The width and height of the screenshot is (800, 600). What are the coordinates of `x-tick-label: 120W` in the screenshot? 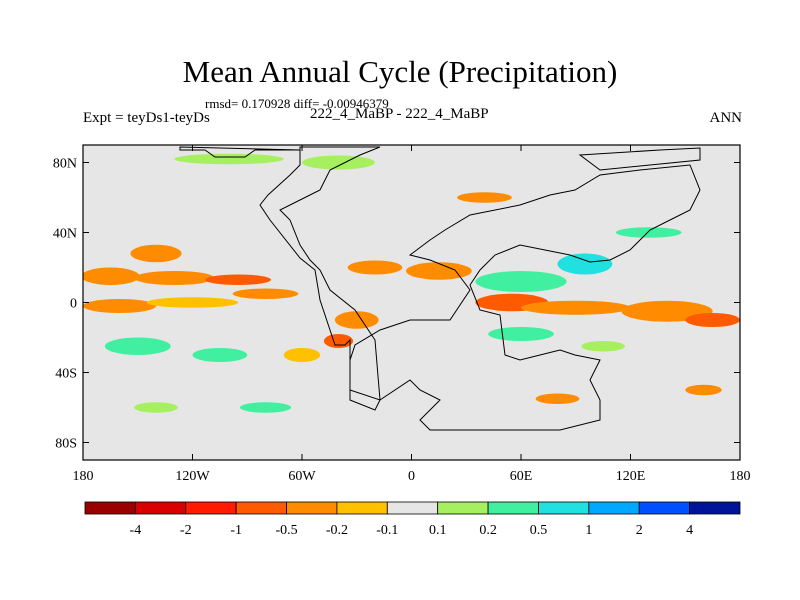 It's located at (192, 476).